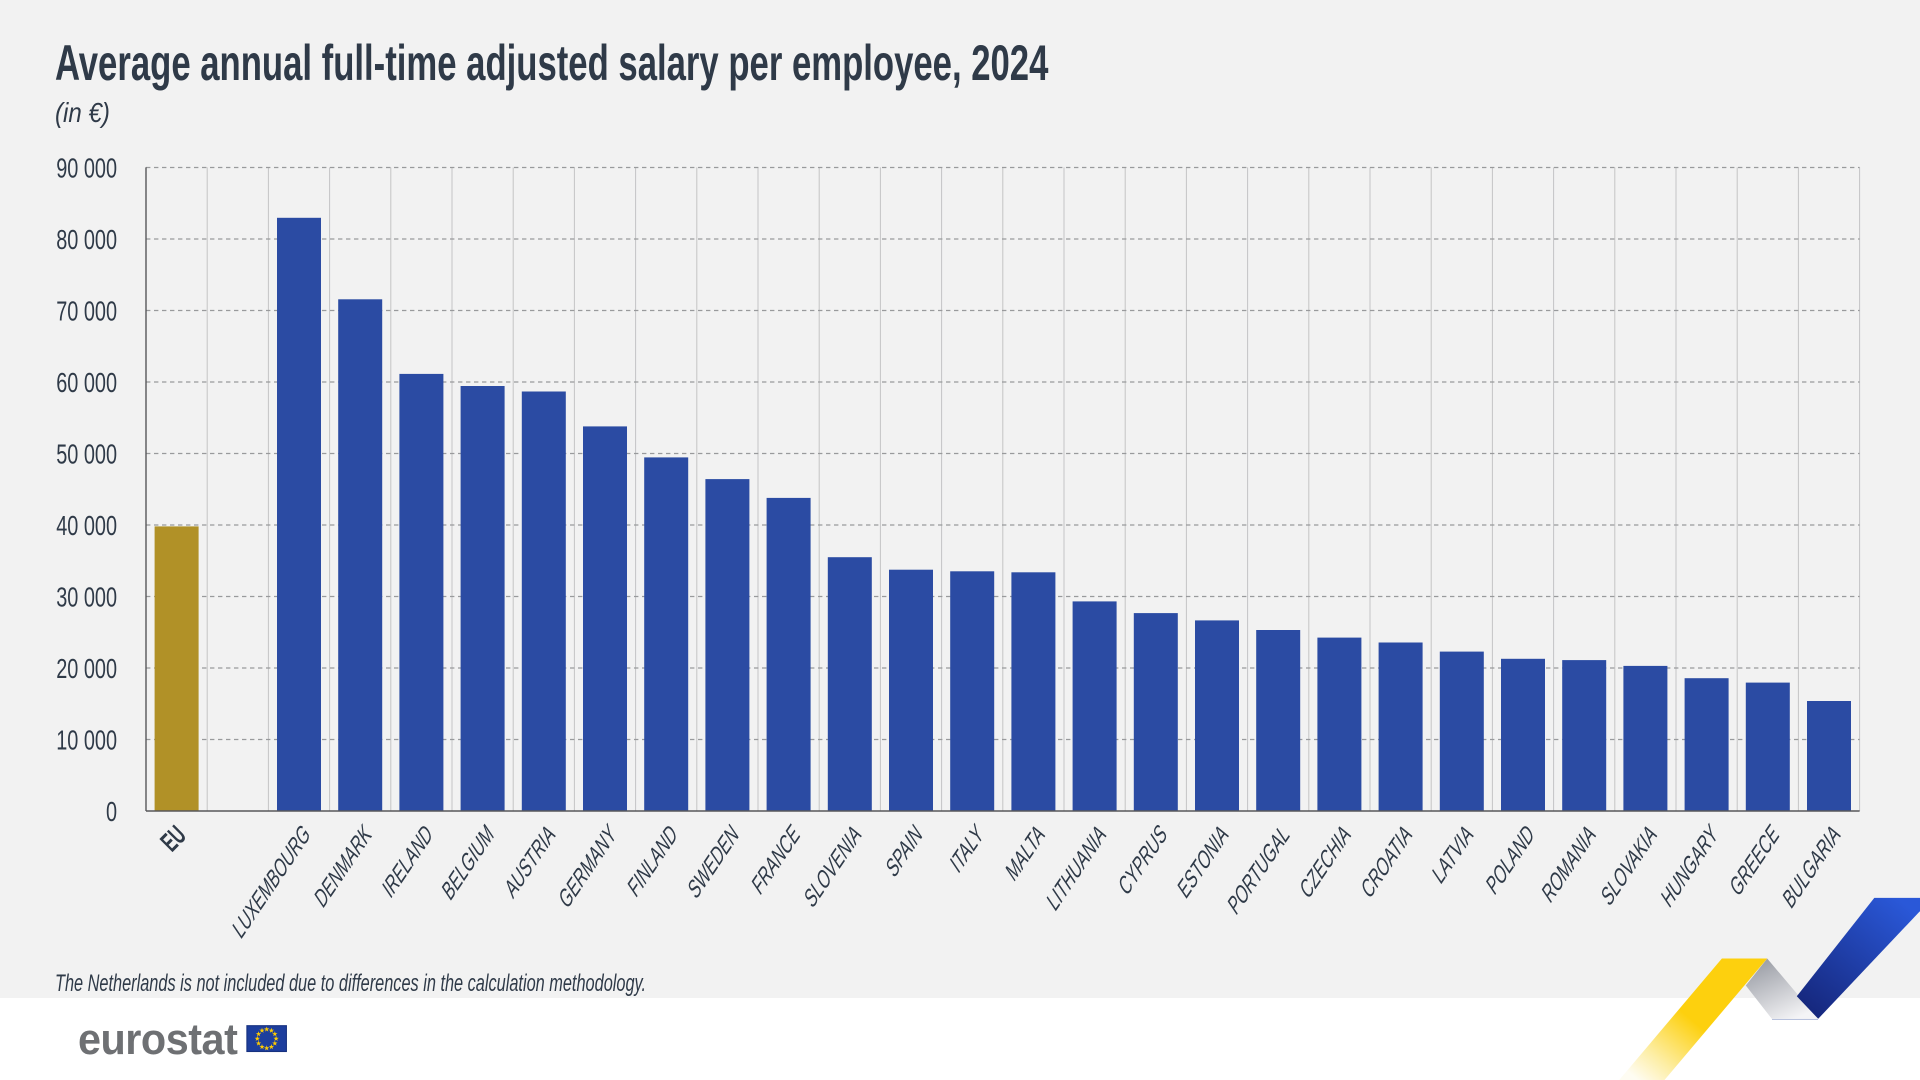 The height and width of the screenshot is (1080, 1920). Describe the element at coordinates (86, 454) in the screenshot. I see `svg-text: 50 000` at that location.